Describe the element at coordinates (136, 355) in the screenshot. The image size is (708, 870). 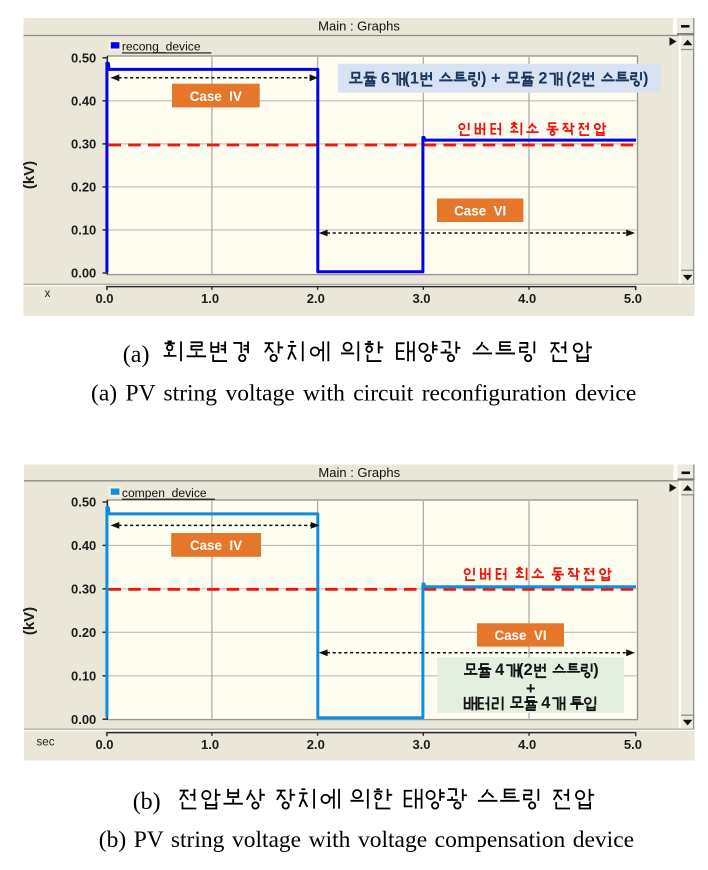
I see `svg-text: (a)` at that location.